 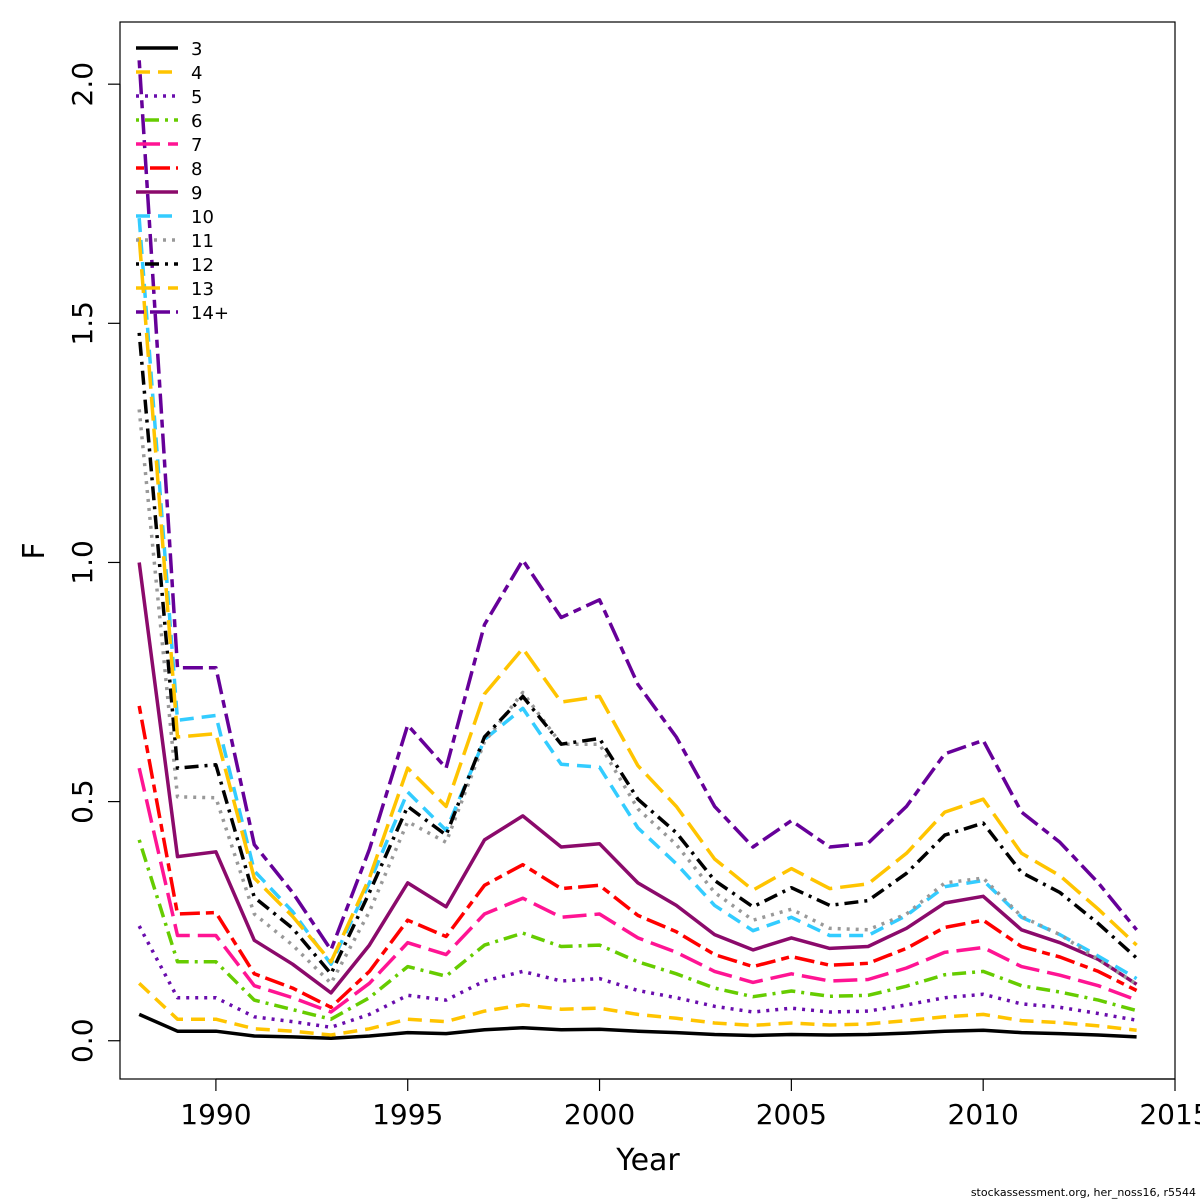 I want to click on x-axis: 1990 1995 2000 2005 2010 2015, so click(x=690, y=1104).